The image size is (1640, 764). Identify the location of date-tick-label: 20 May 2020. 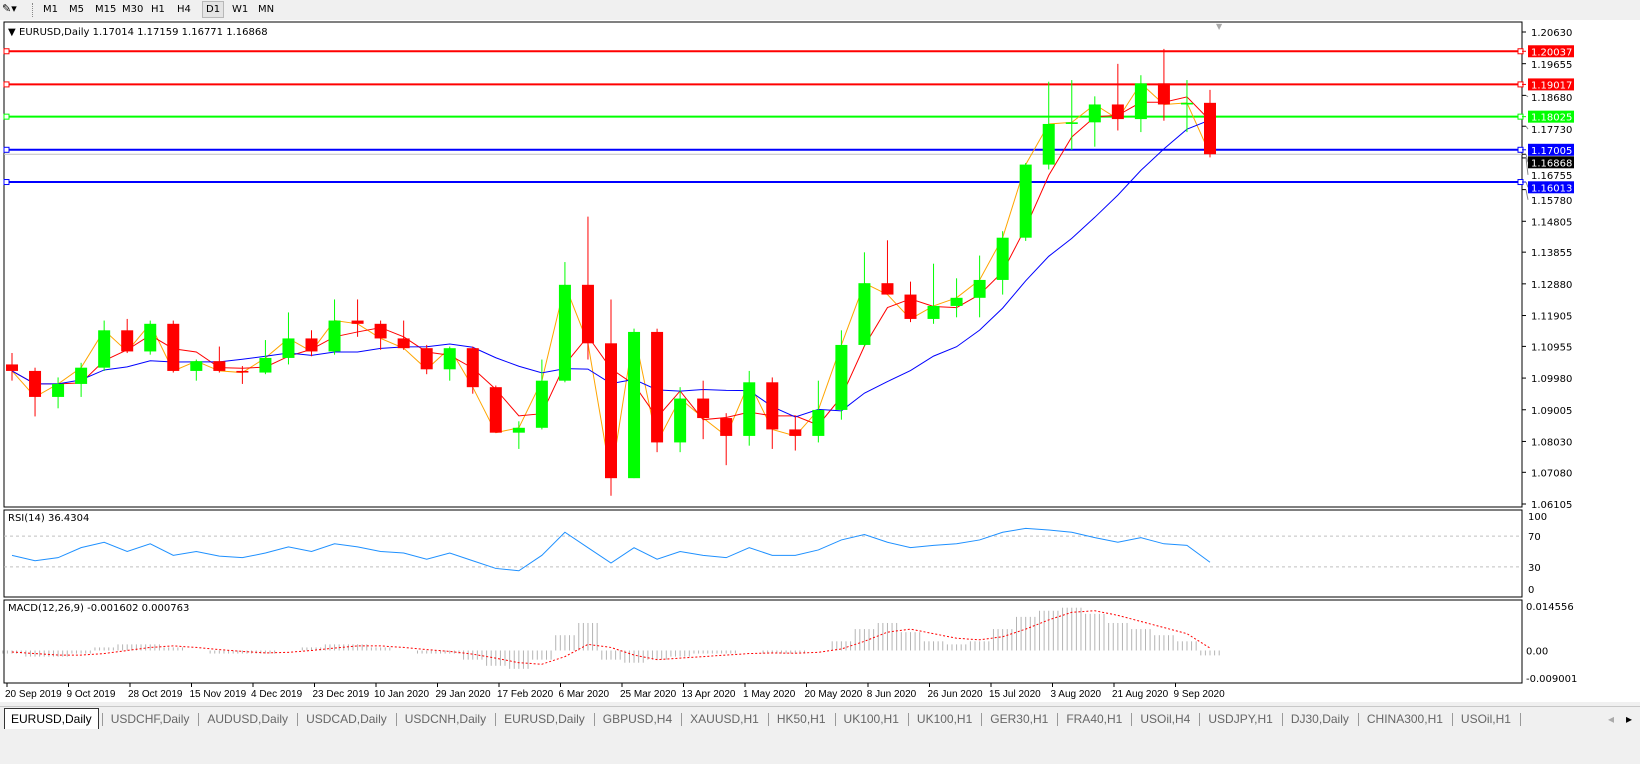
(834, 694).